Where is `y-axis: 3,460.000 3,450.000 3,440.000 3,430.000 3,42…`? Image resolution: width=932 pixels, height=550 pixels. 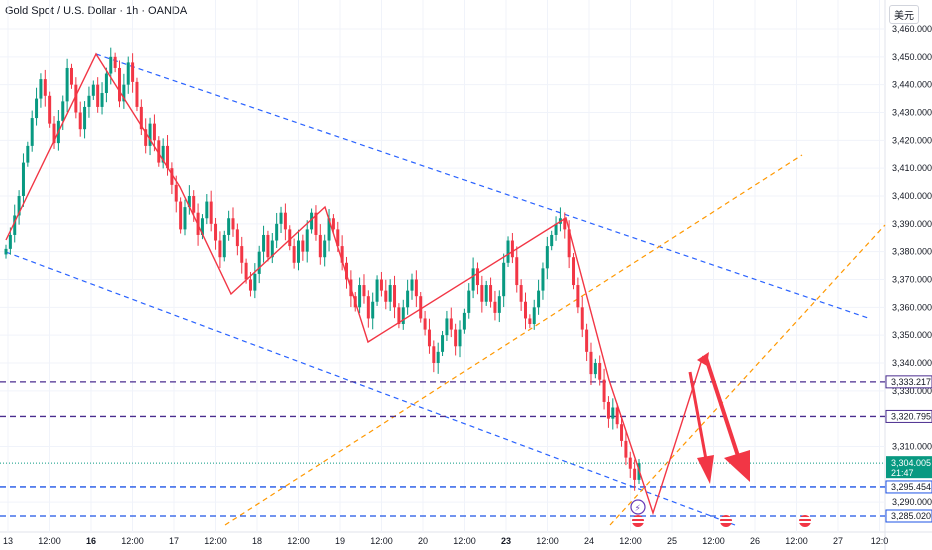 y-axis: 3,460.000 3,450.000 3,440.000 3,430.000 3,42… is located at coordinates (912, 265).